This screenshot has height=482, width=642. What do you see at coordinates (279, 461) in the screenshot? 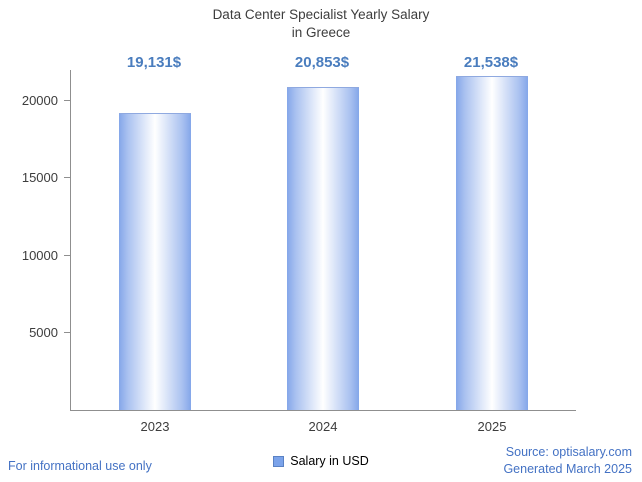
I see `legend-swatch-icon` at bounding box center [279, 461].